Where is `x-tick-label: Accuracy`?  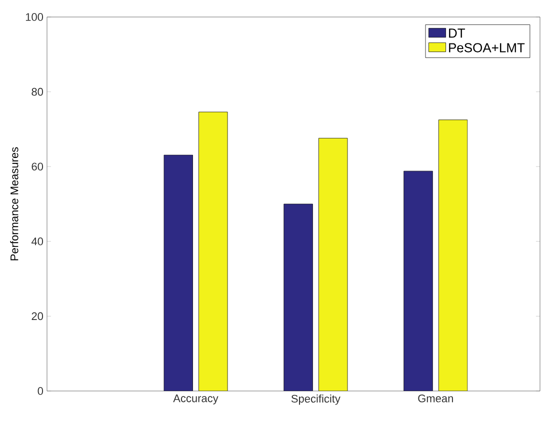 x-tick-label: Accuracy is located at coordinates (195, 399).